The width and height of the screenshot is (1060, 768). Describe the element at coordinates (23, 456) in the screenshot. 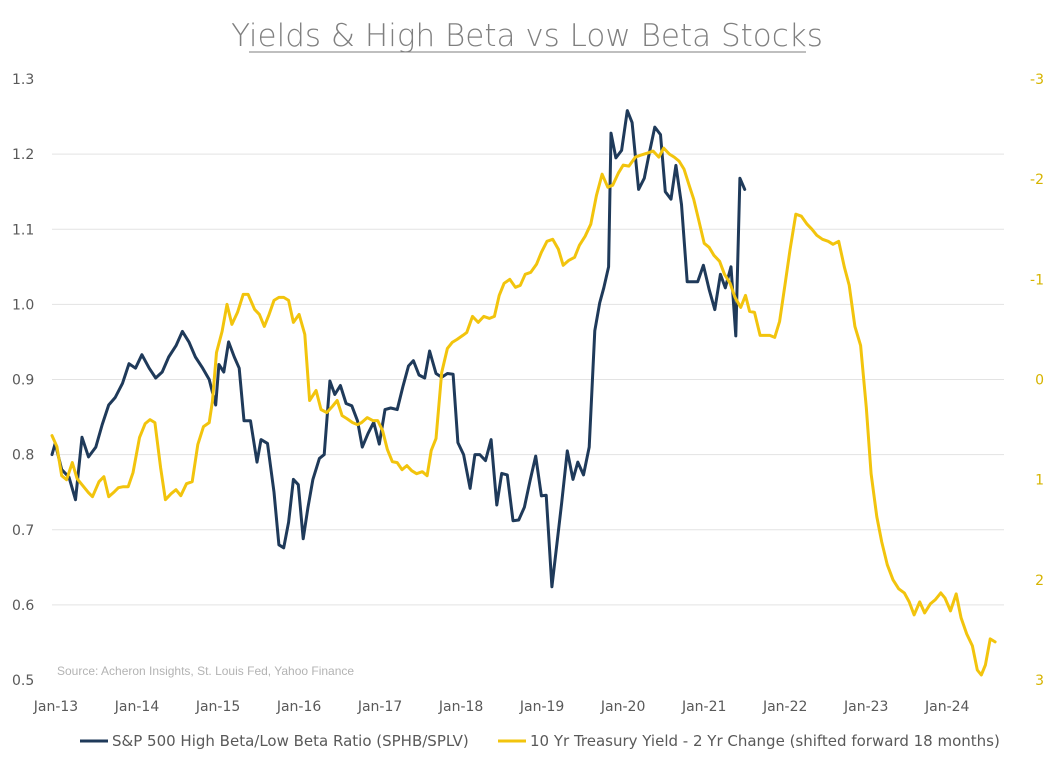

I see `left-tick-label: 0.8` at that location.